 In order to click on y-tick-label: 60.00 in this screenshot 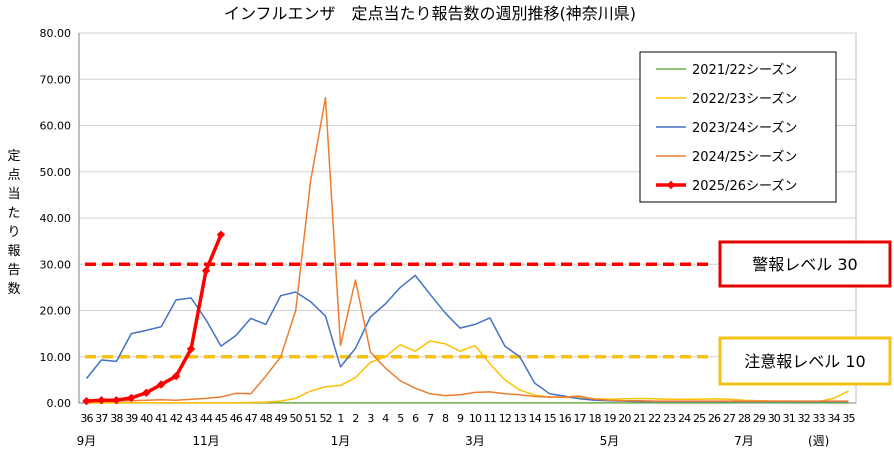, I will do `click(56, 126)`.